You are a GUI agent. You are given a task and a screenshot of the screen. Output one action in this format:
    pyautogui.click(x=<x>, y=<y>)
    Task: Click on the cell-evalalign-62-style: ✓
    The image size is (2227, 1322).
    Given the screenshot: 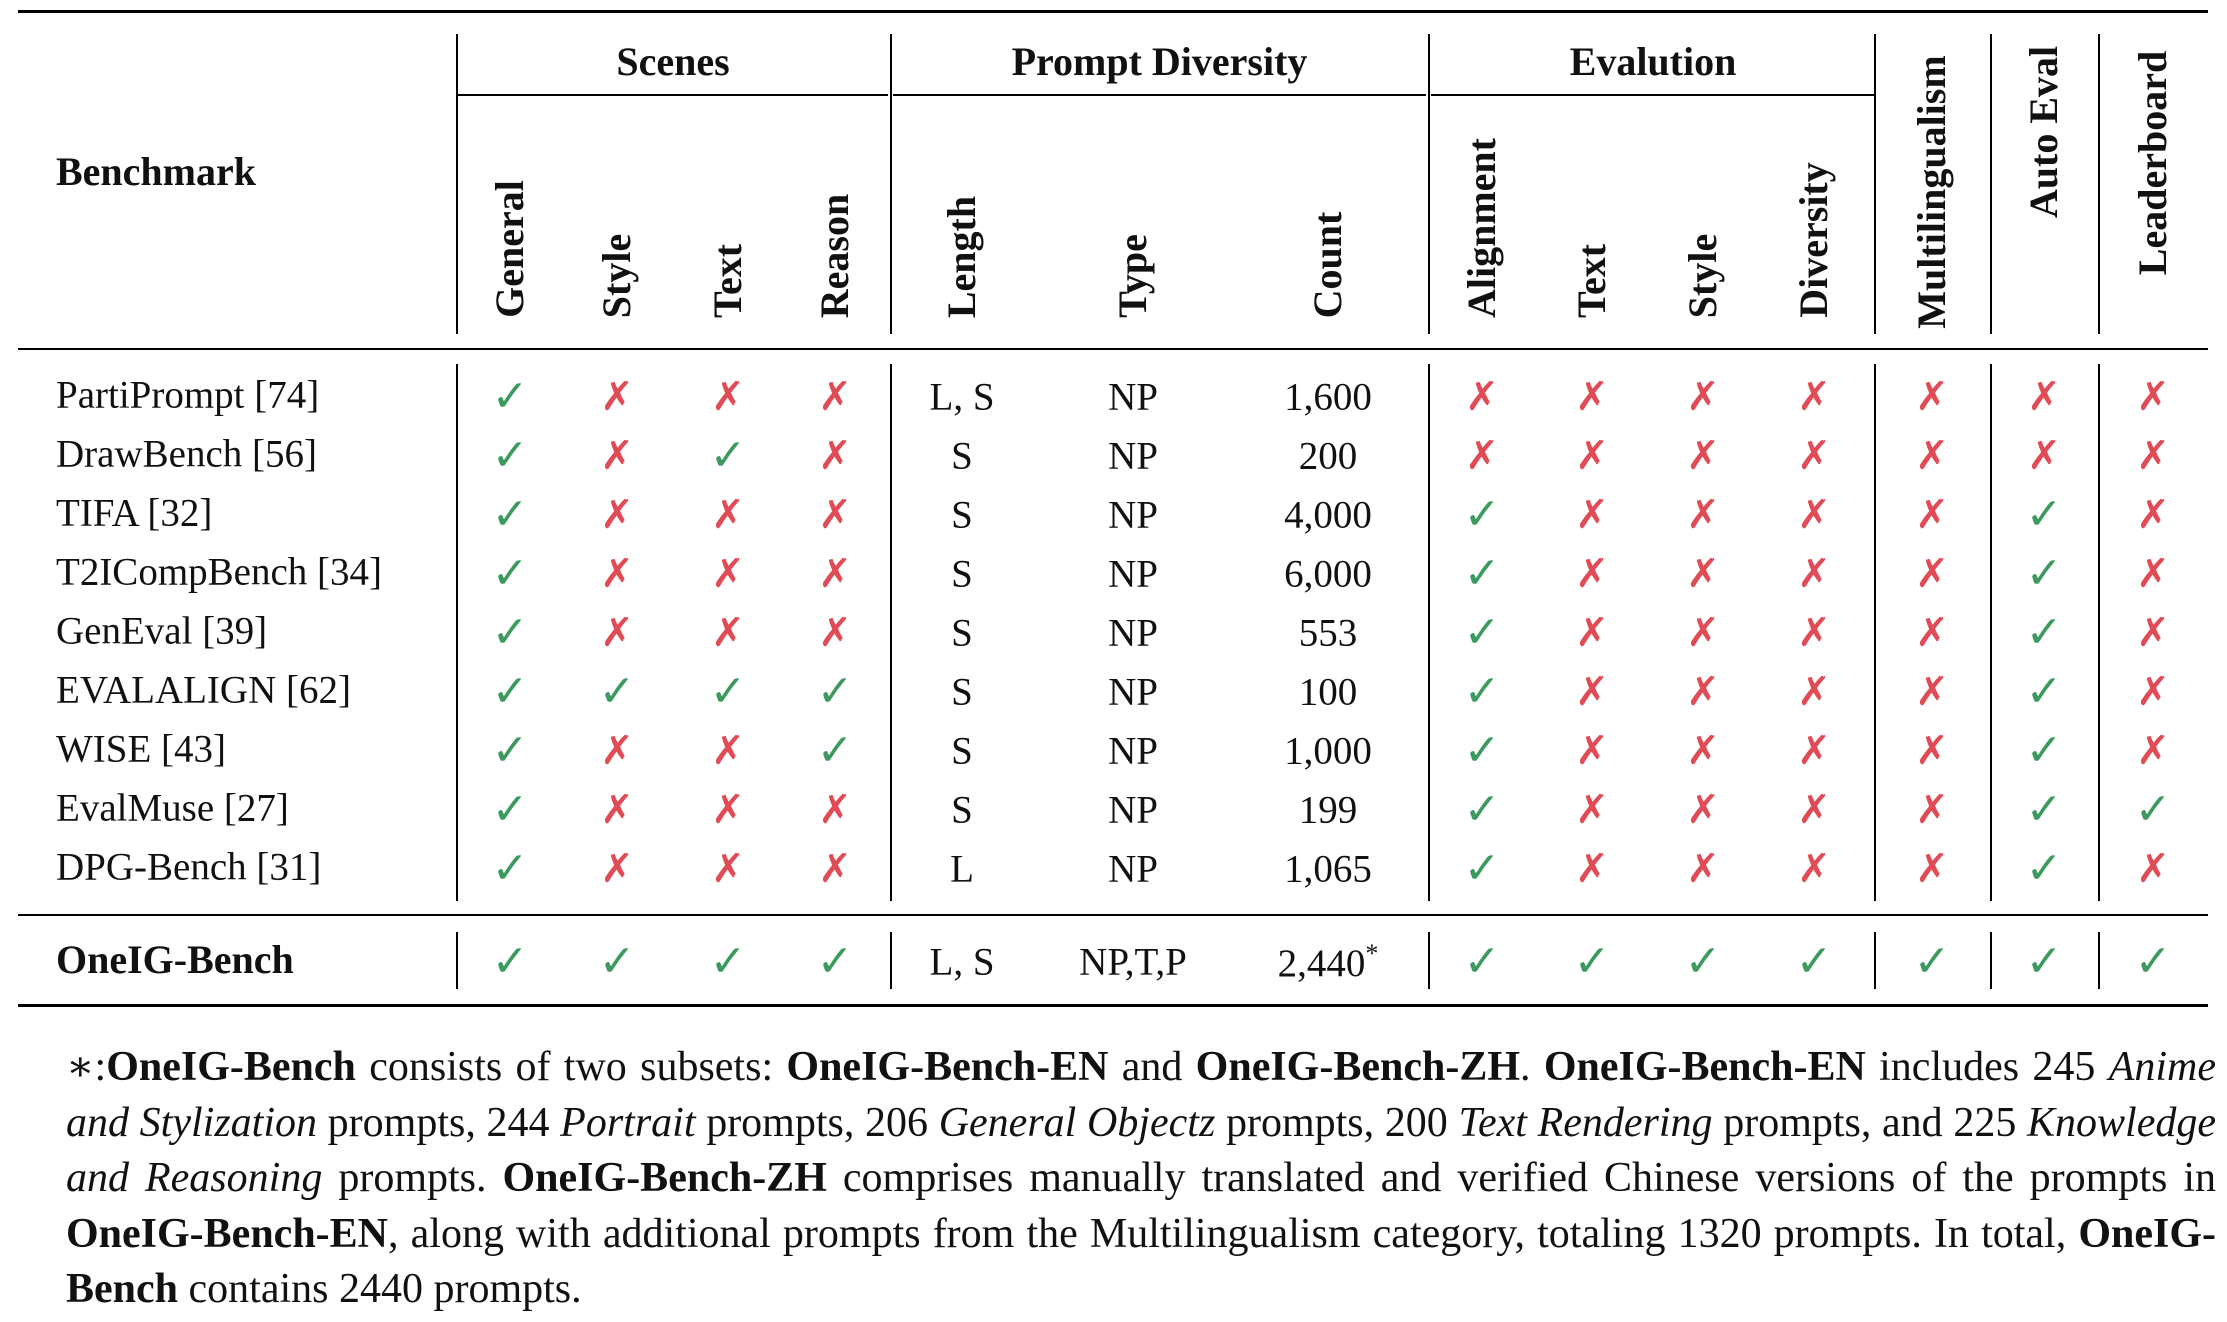 What is the action you would take?
    pyautogui.click(x=617, y=691)
    